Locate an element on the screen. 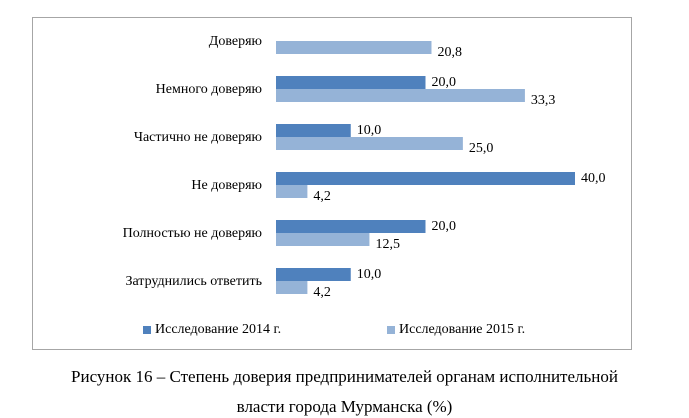  legend-swatch-2015 is located at coordinates (391, 330).